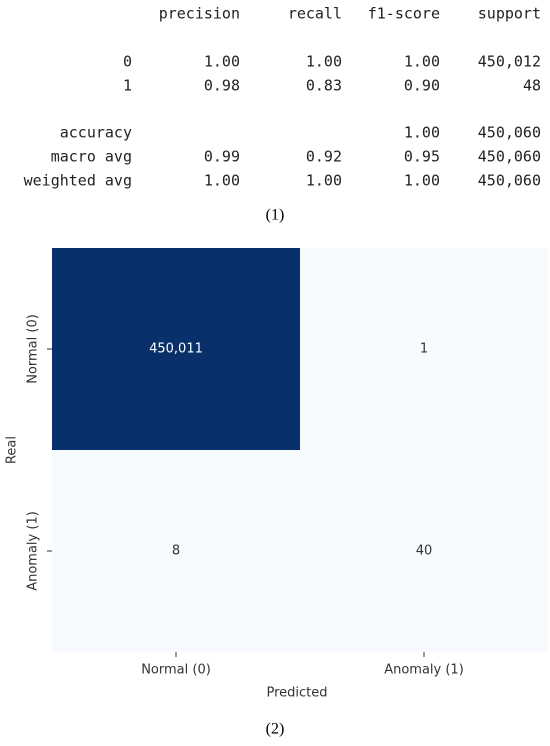 Image resolution: width=550 pixels, height=746 pixels. What do you see at coordinates (127, 62) in the screenshot?
I see `row-label: 0` at bounding box center [127, 62].